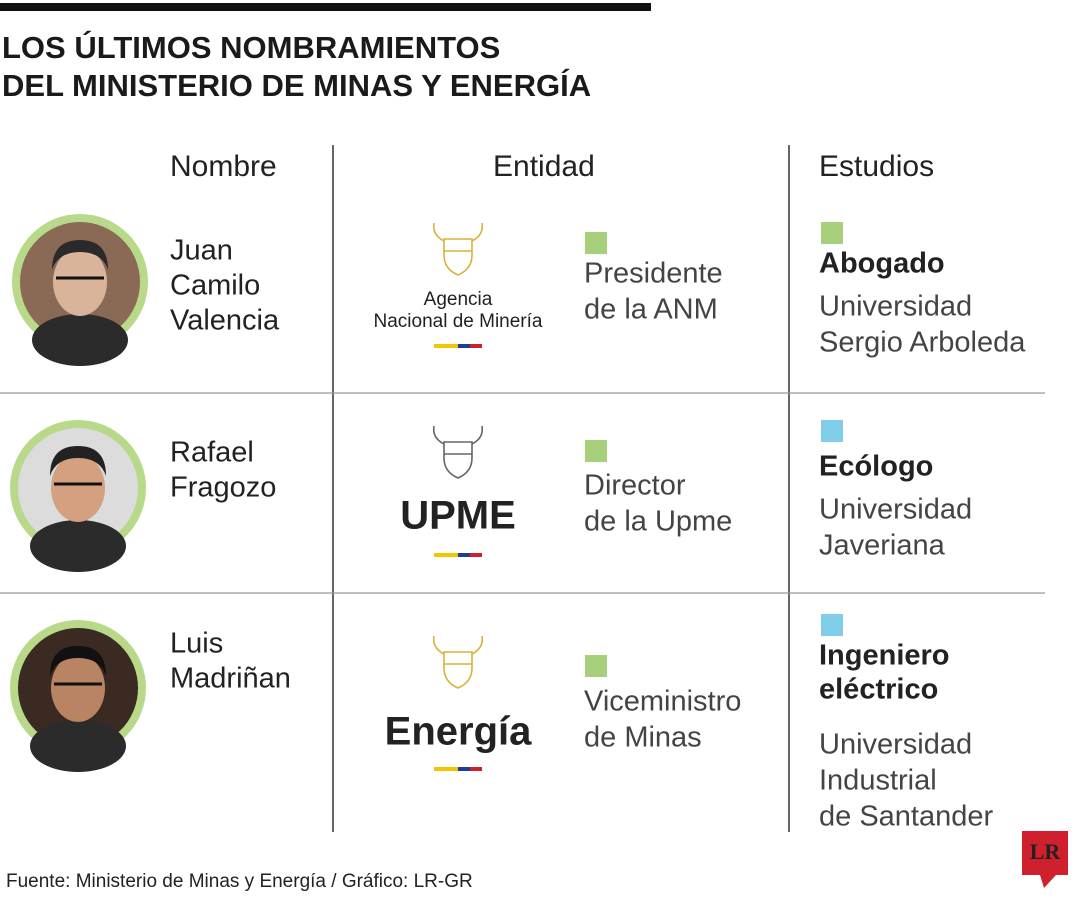 The width and height of the screenshot is (1080, 900). I want to click on university: de Santander, so click(906, 817).